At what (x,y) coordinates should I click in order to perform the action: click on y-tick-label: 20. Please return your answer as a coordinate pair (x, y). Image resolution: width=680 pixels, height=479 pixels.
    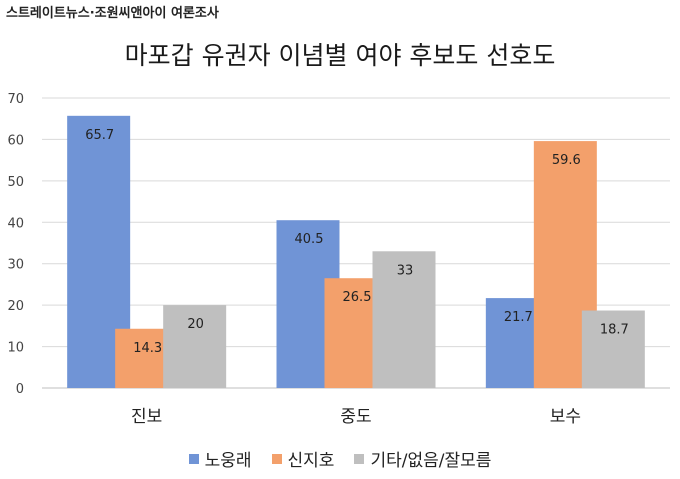
    Looking at the image, I should click on (15, 306).